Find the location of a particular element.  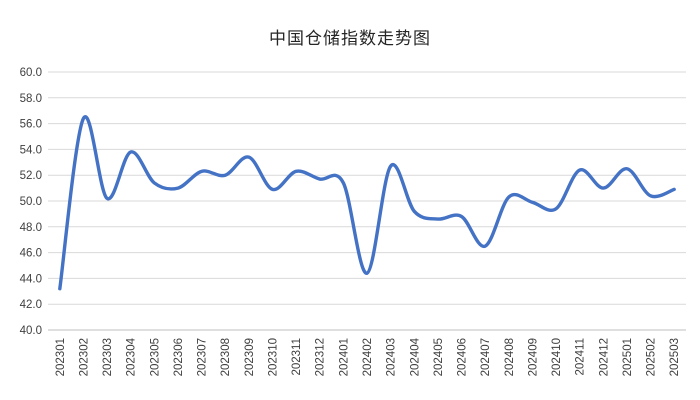

x-axis-tick-label: 202407 is located at coordinates (486, 357).